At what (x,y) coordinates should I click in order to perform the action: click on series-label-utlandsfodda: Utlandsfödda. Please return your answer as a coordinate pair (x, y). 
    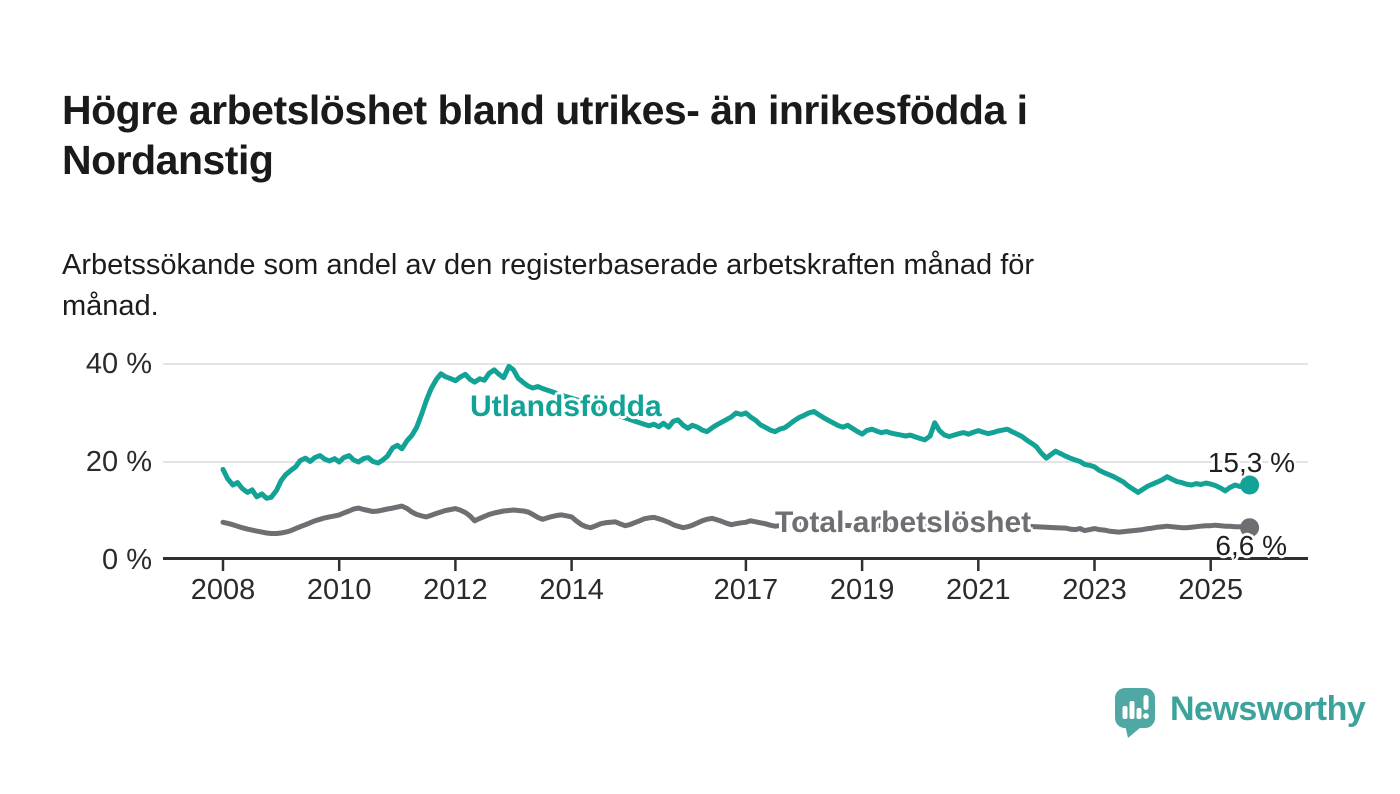
    Looking at the image, I should click on (566, 406).